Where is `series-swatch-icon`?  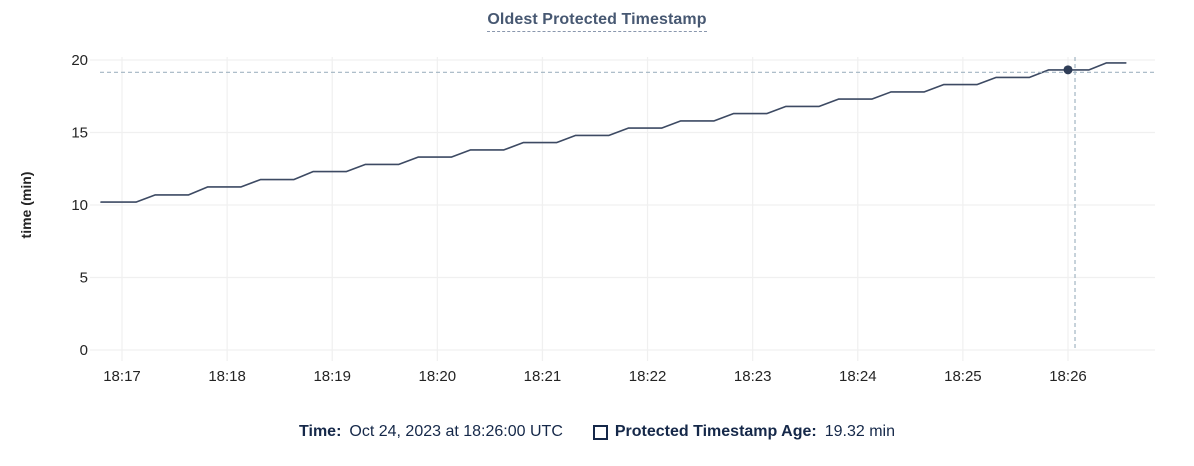
series-swatch-icon is located at coordinates (600, 432).